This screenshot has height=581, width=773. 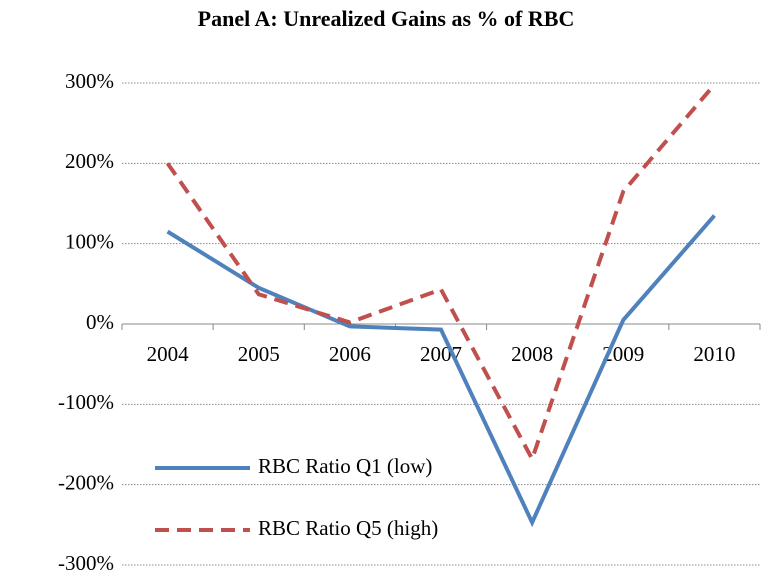 What do you see at coordinates (350, 354) in the screenshot?
I see `x-tick-label: 2006` at bounding box center [350, 354].